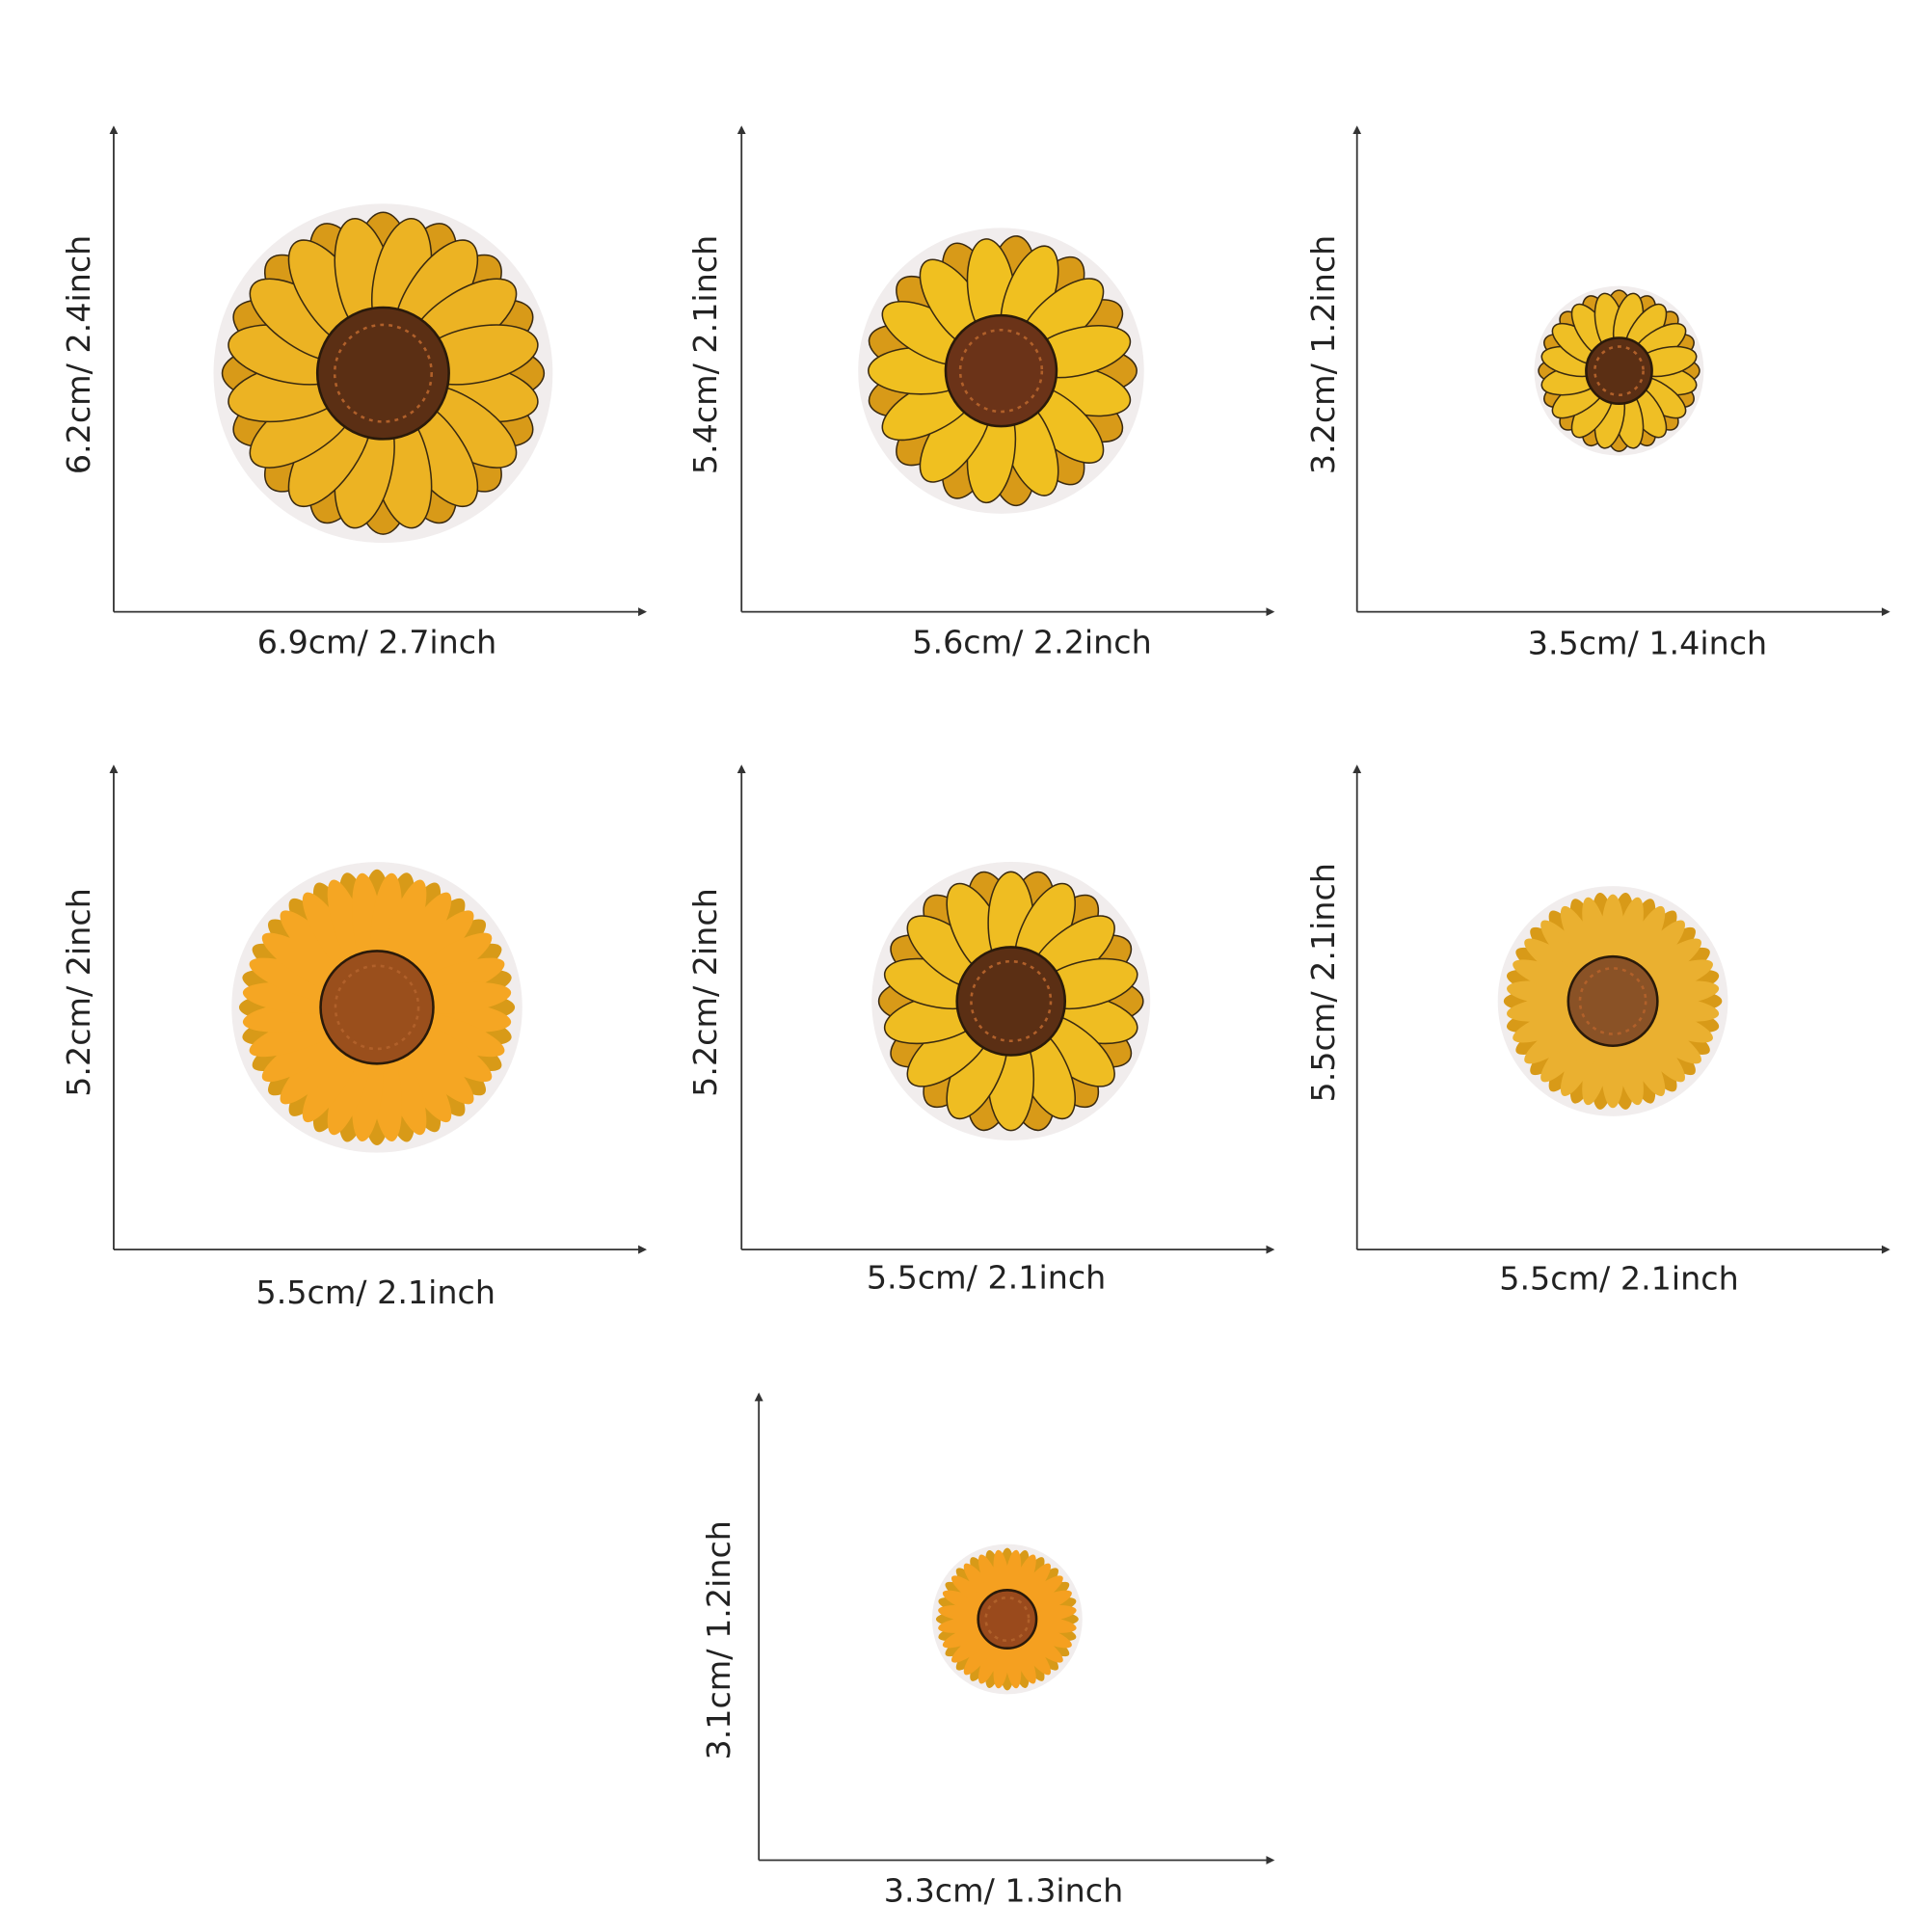 The width and height of the screenshot is (1928, 1932). I want to click on patch-panel: 3.5cm/ 1.4inch 3.2cm/ 1.2inch, so click(1597, 394).